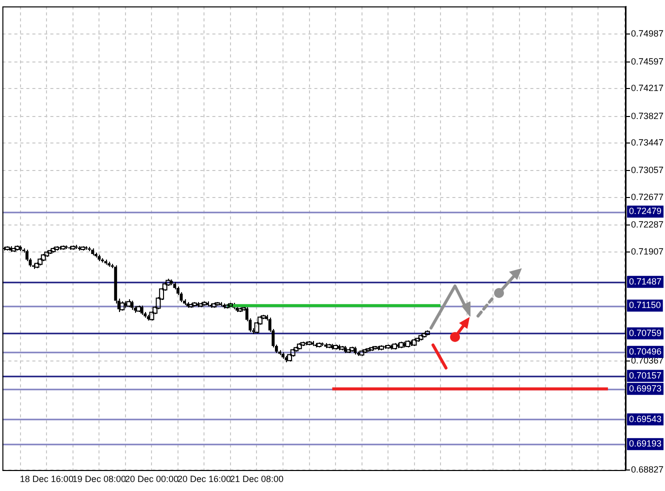  What do you see at coordinates (647, 225) in the screenshot?
I see `y-tick-label: 0.72287` at bounding box center [647, 225].